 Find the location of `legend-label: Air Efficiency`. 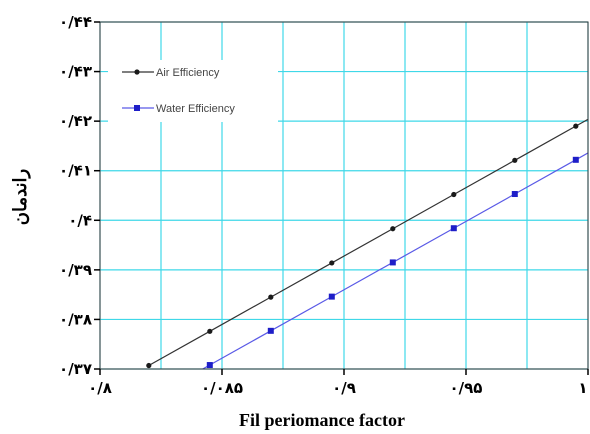

legend-label: Air Efficiency is located at coordinates (188, 73).